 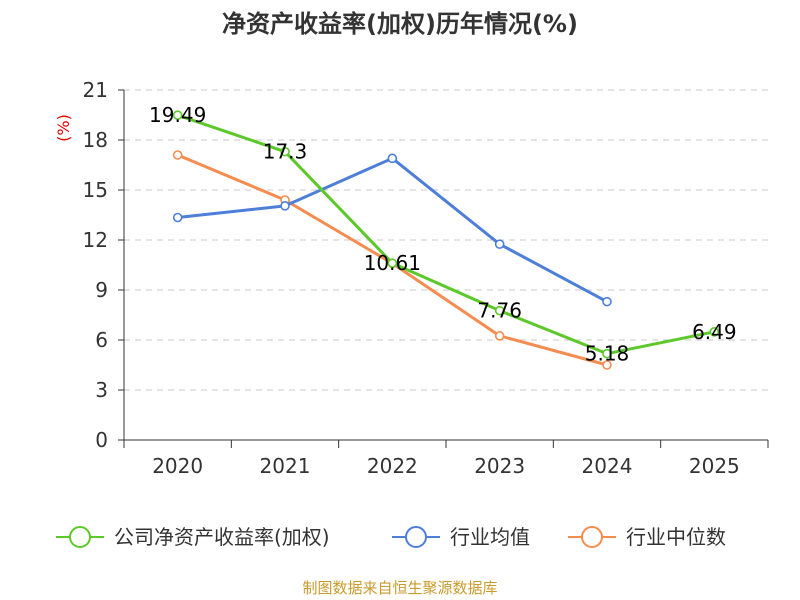 What do you see at coordinates (399, 588) in the screenshot?
I see `source-note: 制图数据来自恒生聚源数据库` at bounding box center [399, 588].